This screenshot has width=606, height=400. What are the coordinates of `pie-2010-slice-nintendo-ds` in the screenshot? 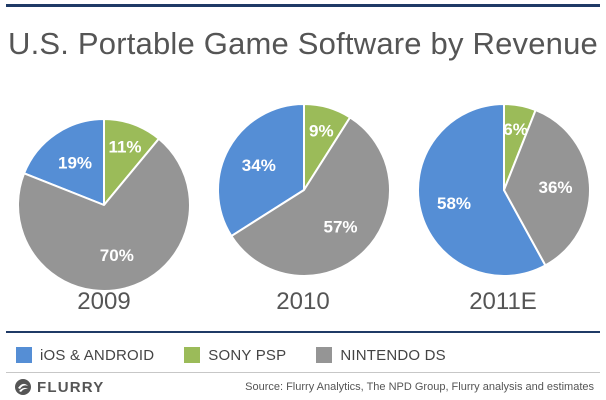 It's located at (310, 196).